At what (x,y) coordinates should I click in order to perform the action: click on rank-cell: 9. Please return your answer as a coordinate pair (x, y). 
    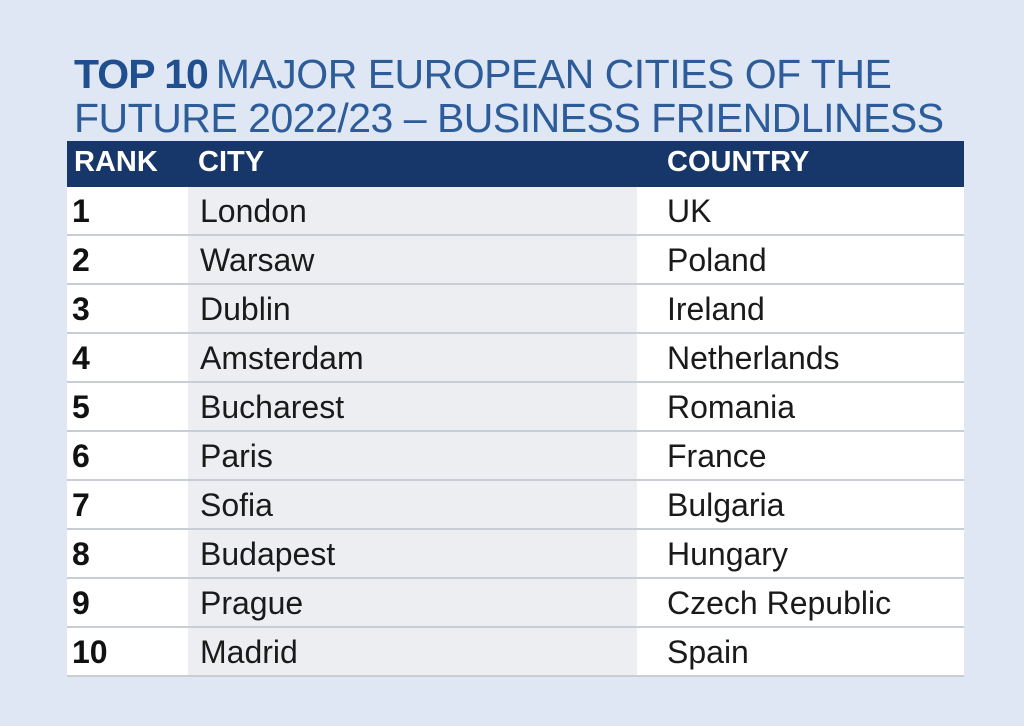
    Looking at the image, I should click on (127, 602).